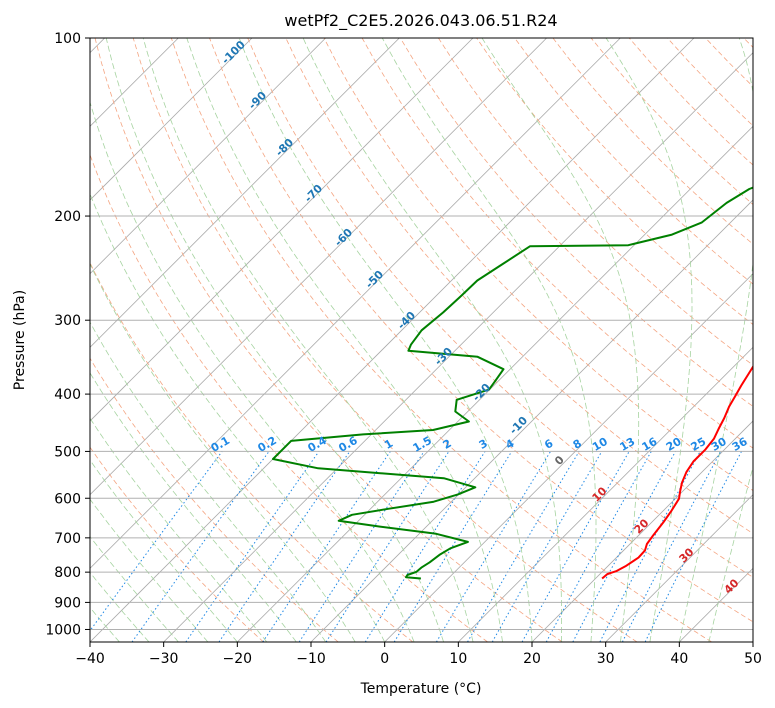  I want to click on x-tick-label: −30, so click(164, 659).